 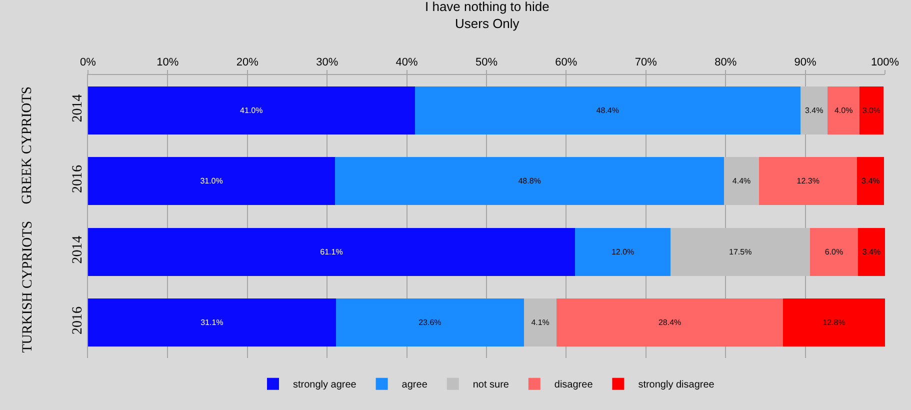 I want to click on data-label: 6.0%, so click(x=834, y=251).